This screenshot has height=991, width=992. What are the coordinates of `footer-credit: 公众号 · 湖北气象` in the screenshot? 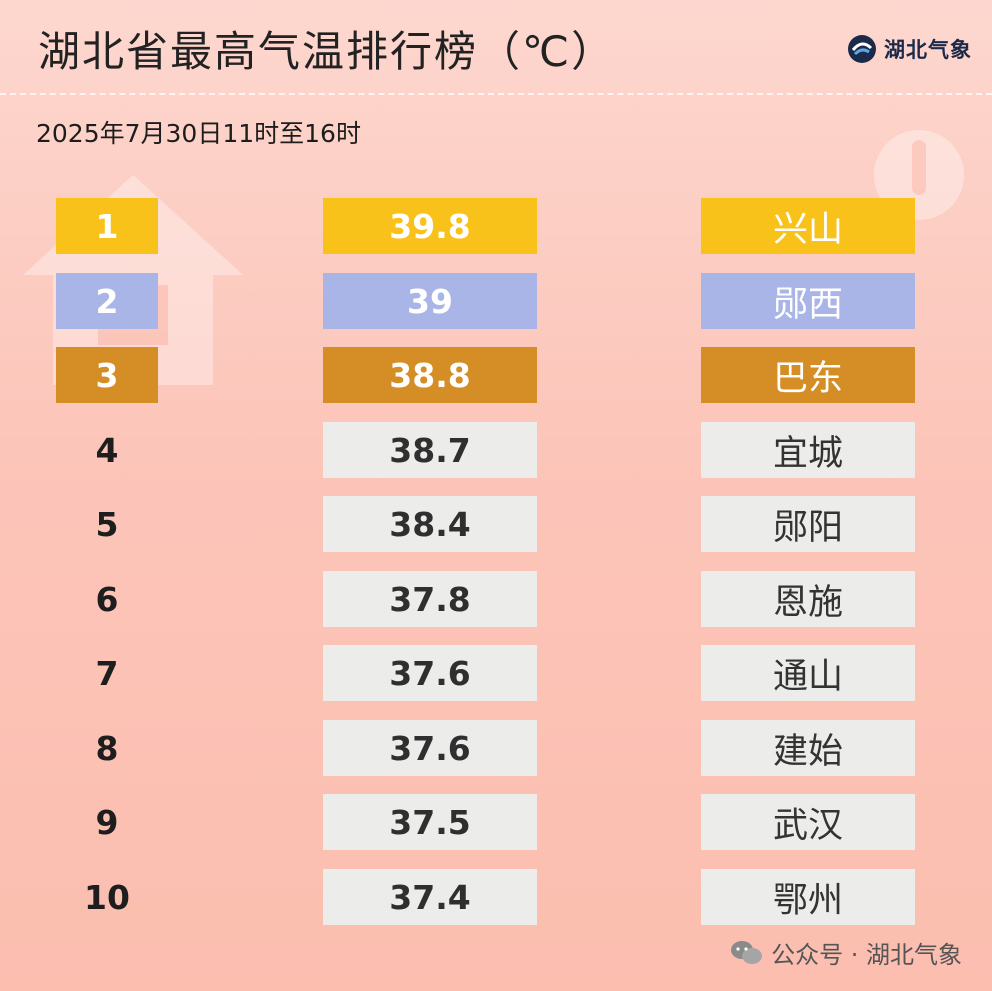 It's located at (845, 952).